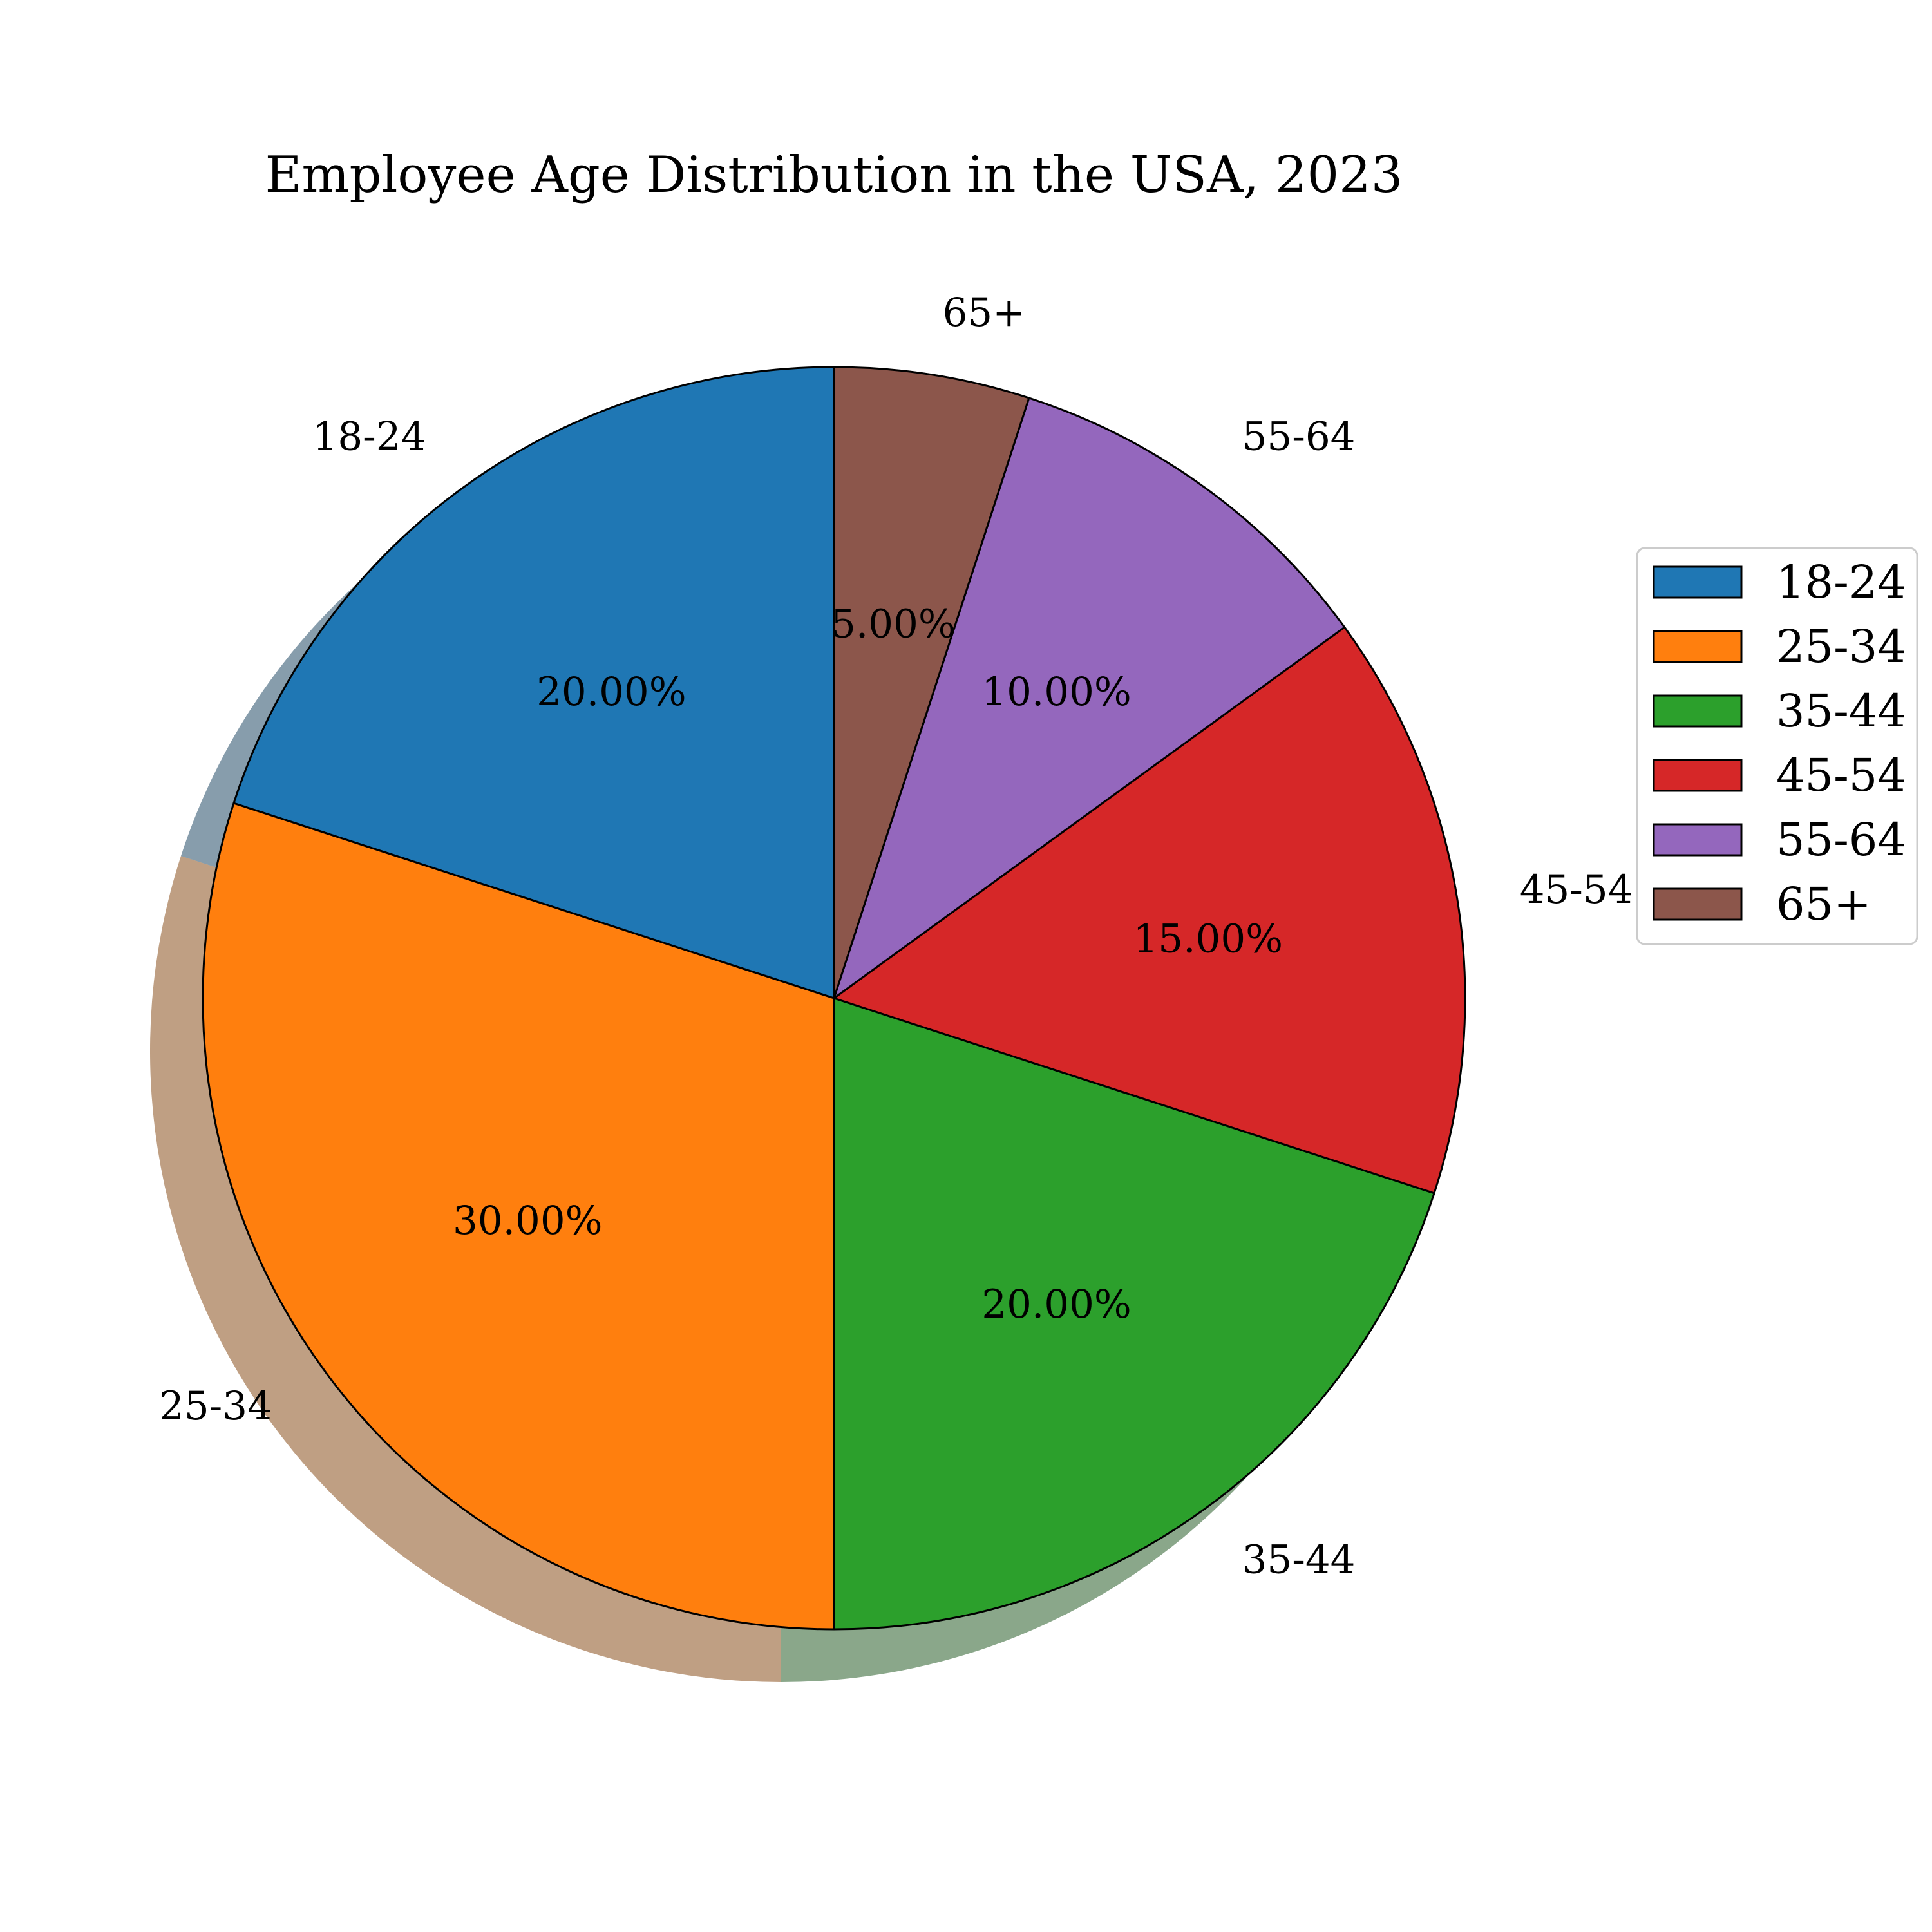 The width and height of the screenshot is (1932, 1932). Describe the element at coordinates (932, 683) in the screenshot. I see `slice-65plus` at that location.